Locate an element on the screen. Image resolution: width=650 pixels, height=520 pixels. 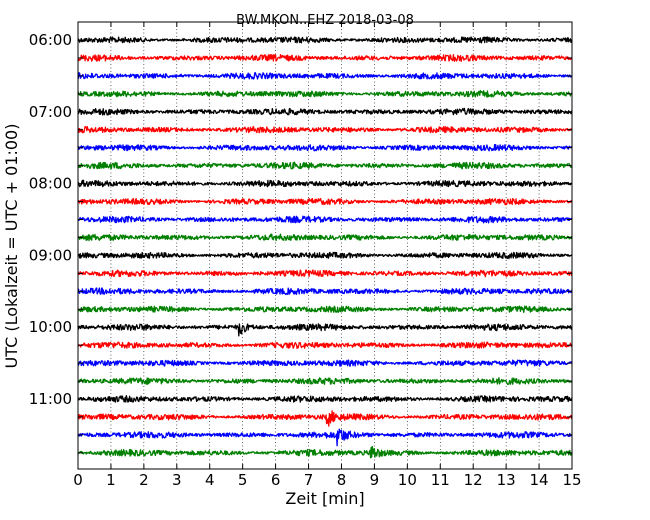
y-tick-label: 10:00 is located at coordinates (50, 327).